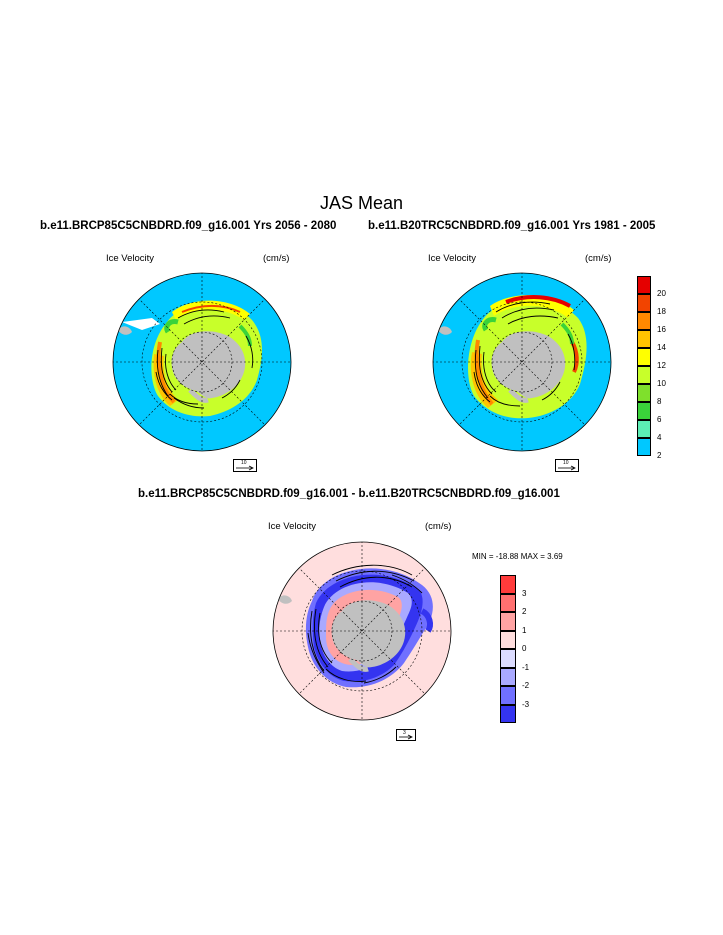  Describe the element at coordinates (661, 365) in the screenshot. I see `top-colorbar-tick-label: 12` at that location.